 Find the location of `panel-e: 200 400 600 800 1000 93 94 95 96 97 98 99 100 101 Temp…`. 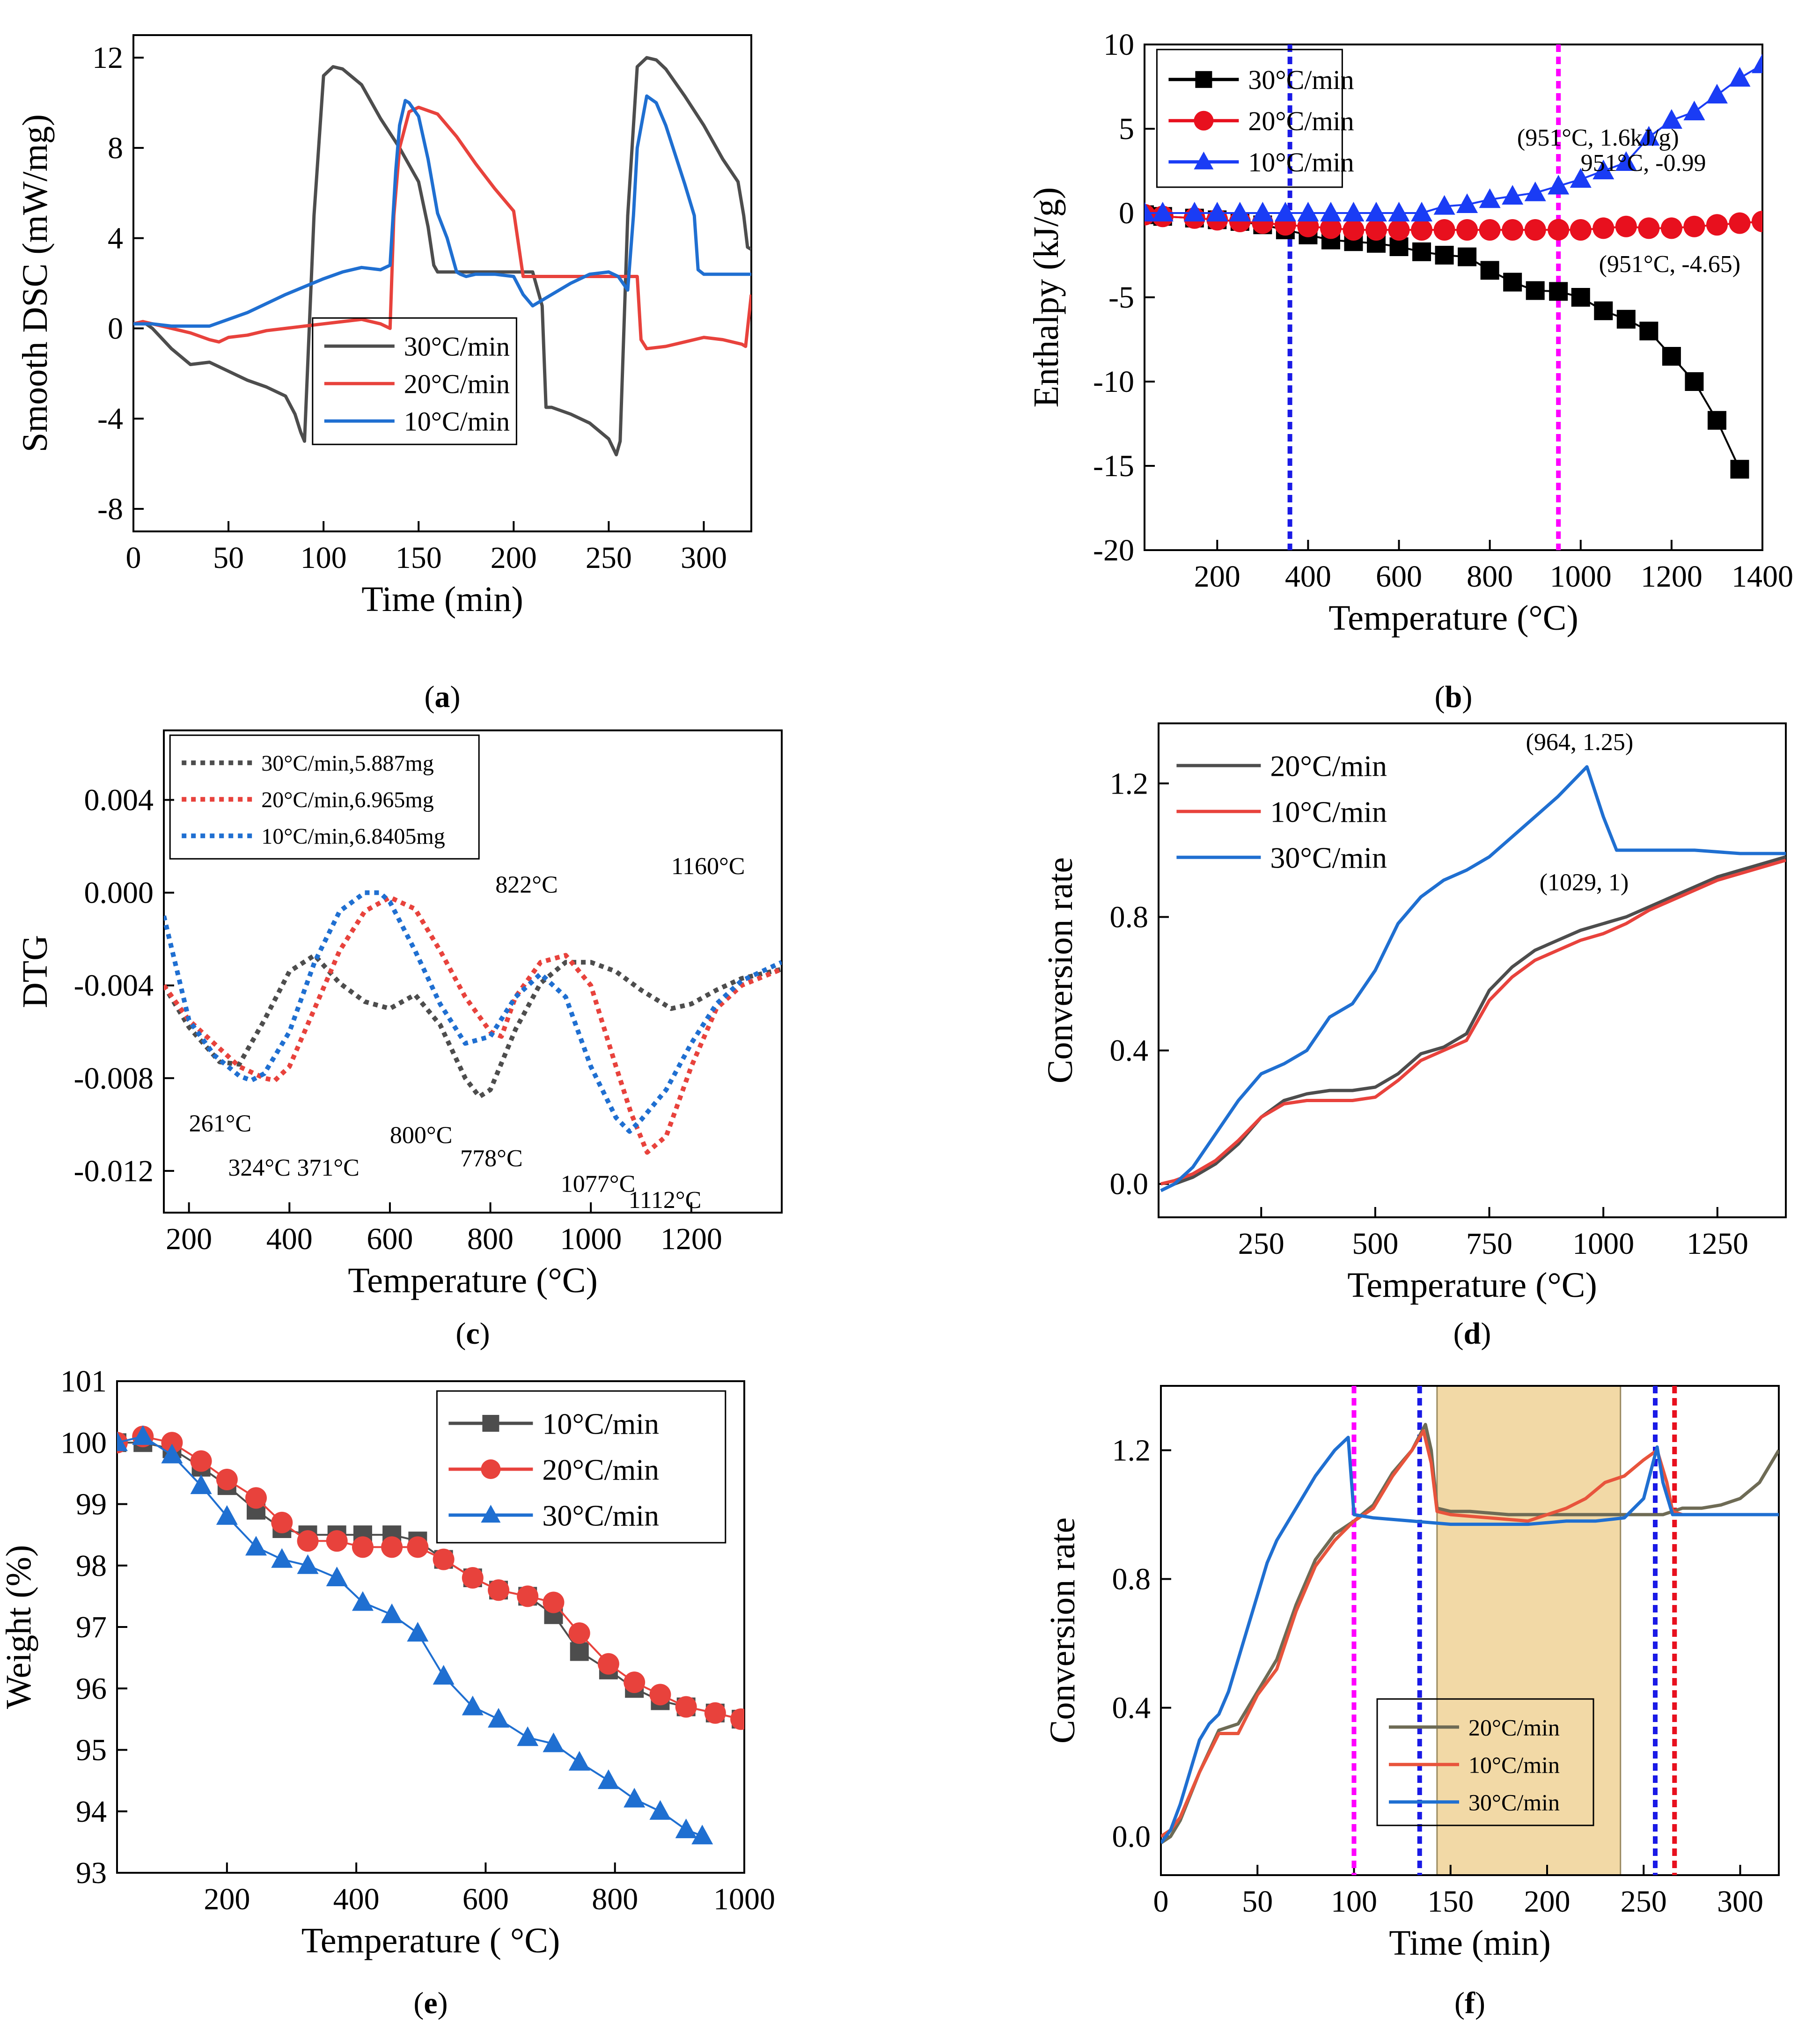

panel-e: 200 400 600 800 1000 93 94 95 96 97 98 99 100 101 Temp… is located at coordinates (387, 1692).